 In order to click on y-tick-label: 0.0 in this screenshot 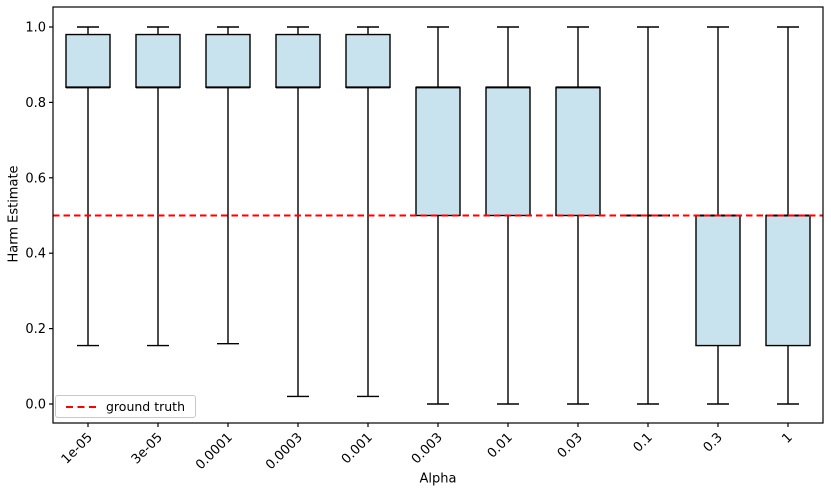, I will do `click(35, 405)`.